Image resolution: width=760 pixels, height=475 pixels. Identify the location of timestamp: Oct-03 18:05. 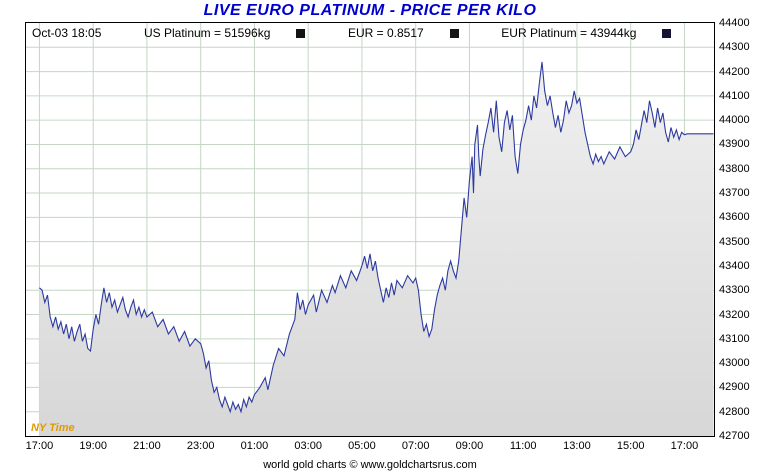
(67, 33).